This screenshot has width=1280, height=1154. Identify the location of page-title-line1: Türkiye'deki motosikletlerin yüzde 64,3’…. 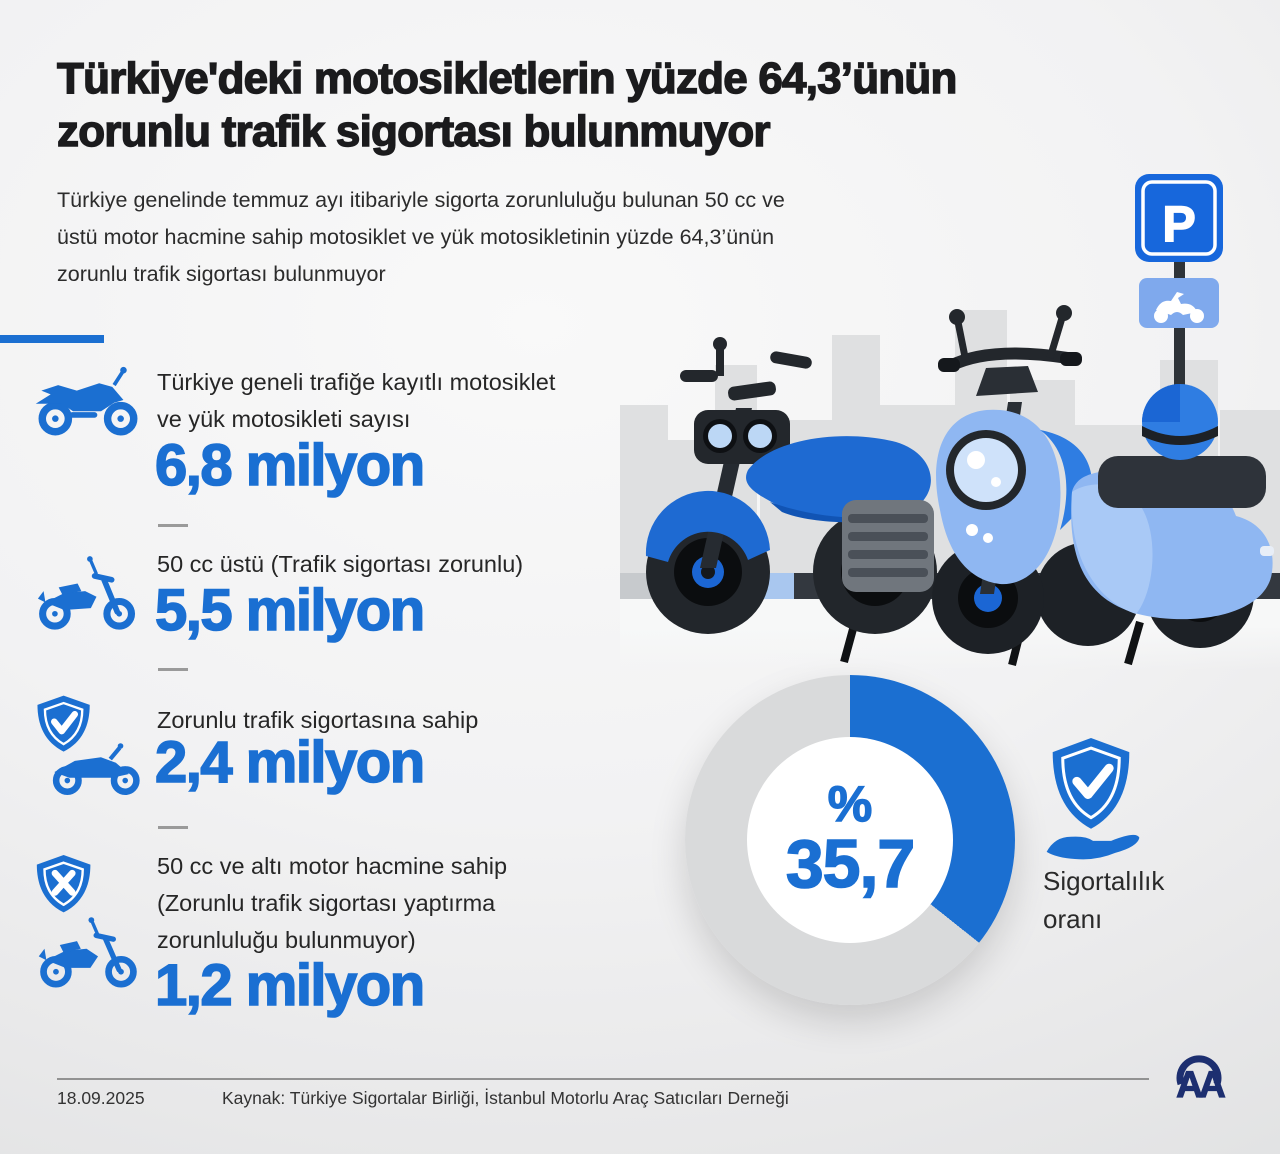
(507, 78).